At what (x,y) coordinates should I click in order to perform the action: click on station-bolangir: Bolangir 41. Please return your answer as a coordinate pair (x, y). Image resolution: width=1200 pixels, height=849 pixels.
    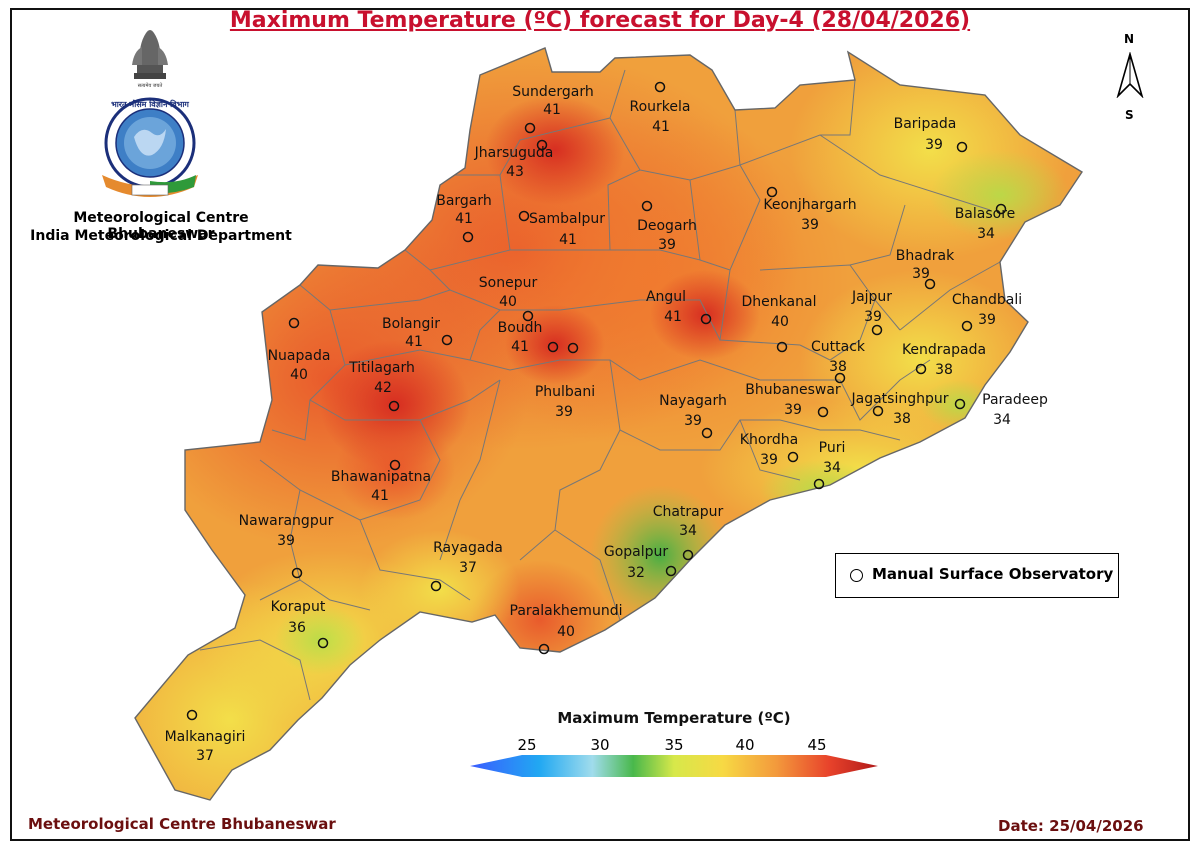
    Looking at the image, I should click on (417, 333).